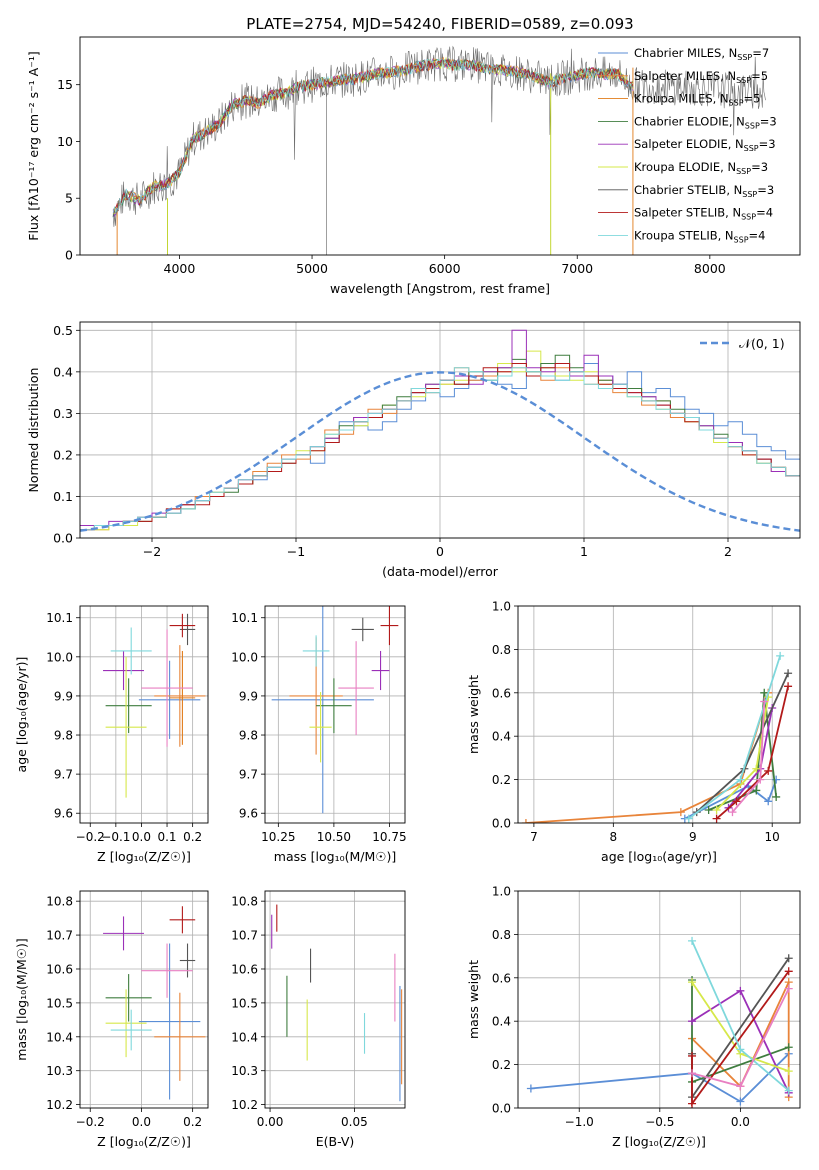 This screenshot has height=1170, width=819. What do you see at coordinates (63, 538) in the screenshot?
I see `y-tick-label: 0.0` at bounding box center [63, 538].